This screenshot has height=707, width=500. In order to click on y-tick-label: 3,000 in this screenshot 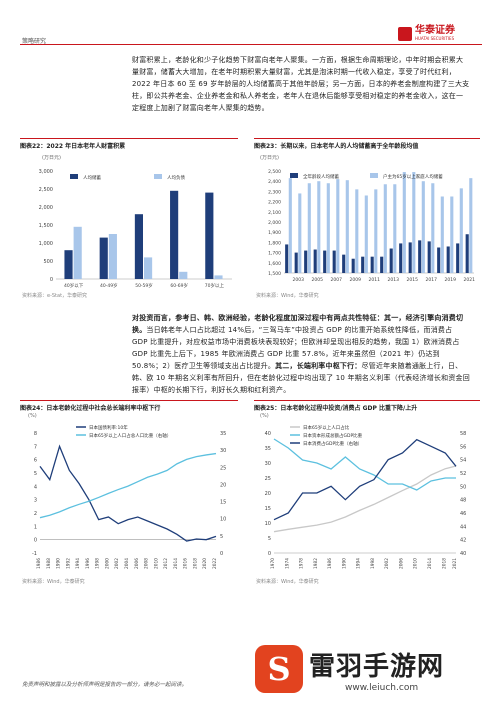, I will do `click(46, 172)`.